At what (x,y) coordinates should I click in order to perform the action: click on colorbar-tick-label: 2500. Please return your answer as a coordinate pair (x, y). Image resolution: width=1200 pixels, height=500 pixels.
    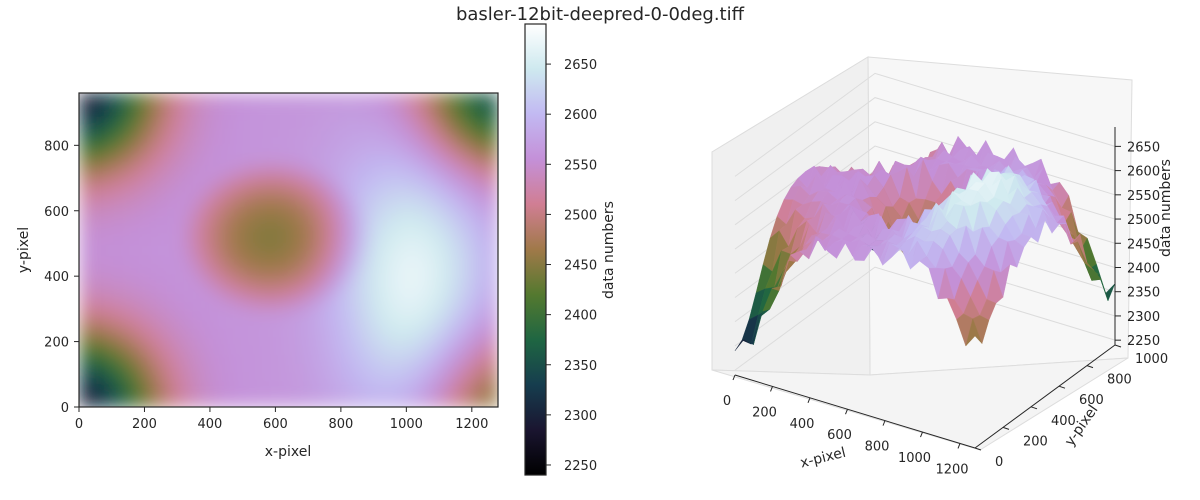
    Looking at the image, I should click on (580, 215).